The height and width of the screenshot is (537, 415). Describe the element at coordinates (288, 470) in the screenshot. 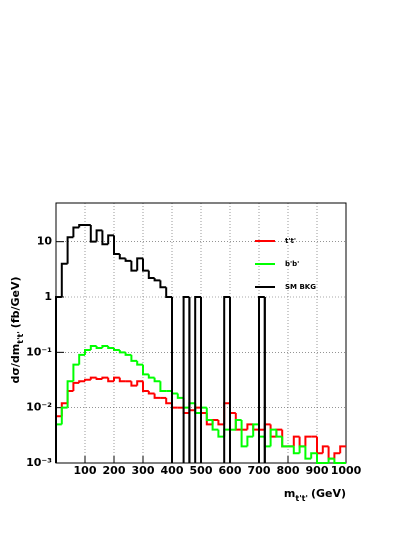

I see `x-tick-label: 800` at that location.